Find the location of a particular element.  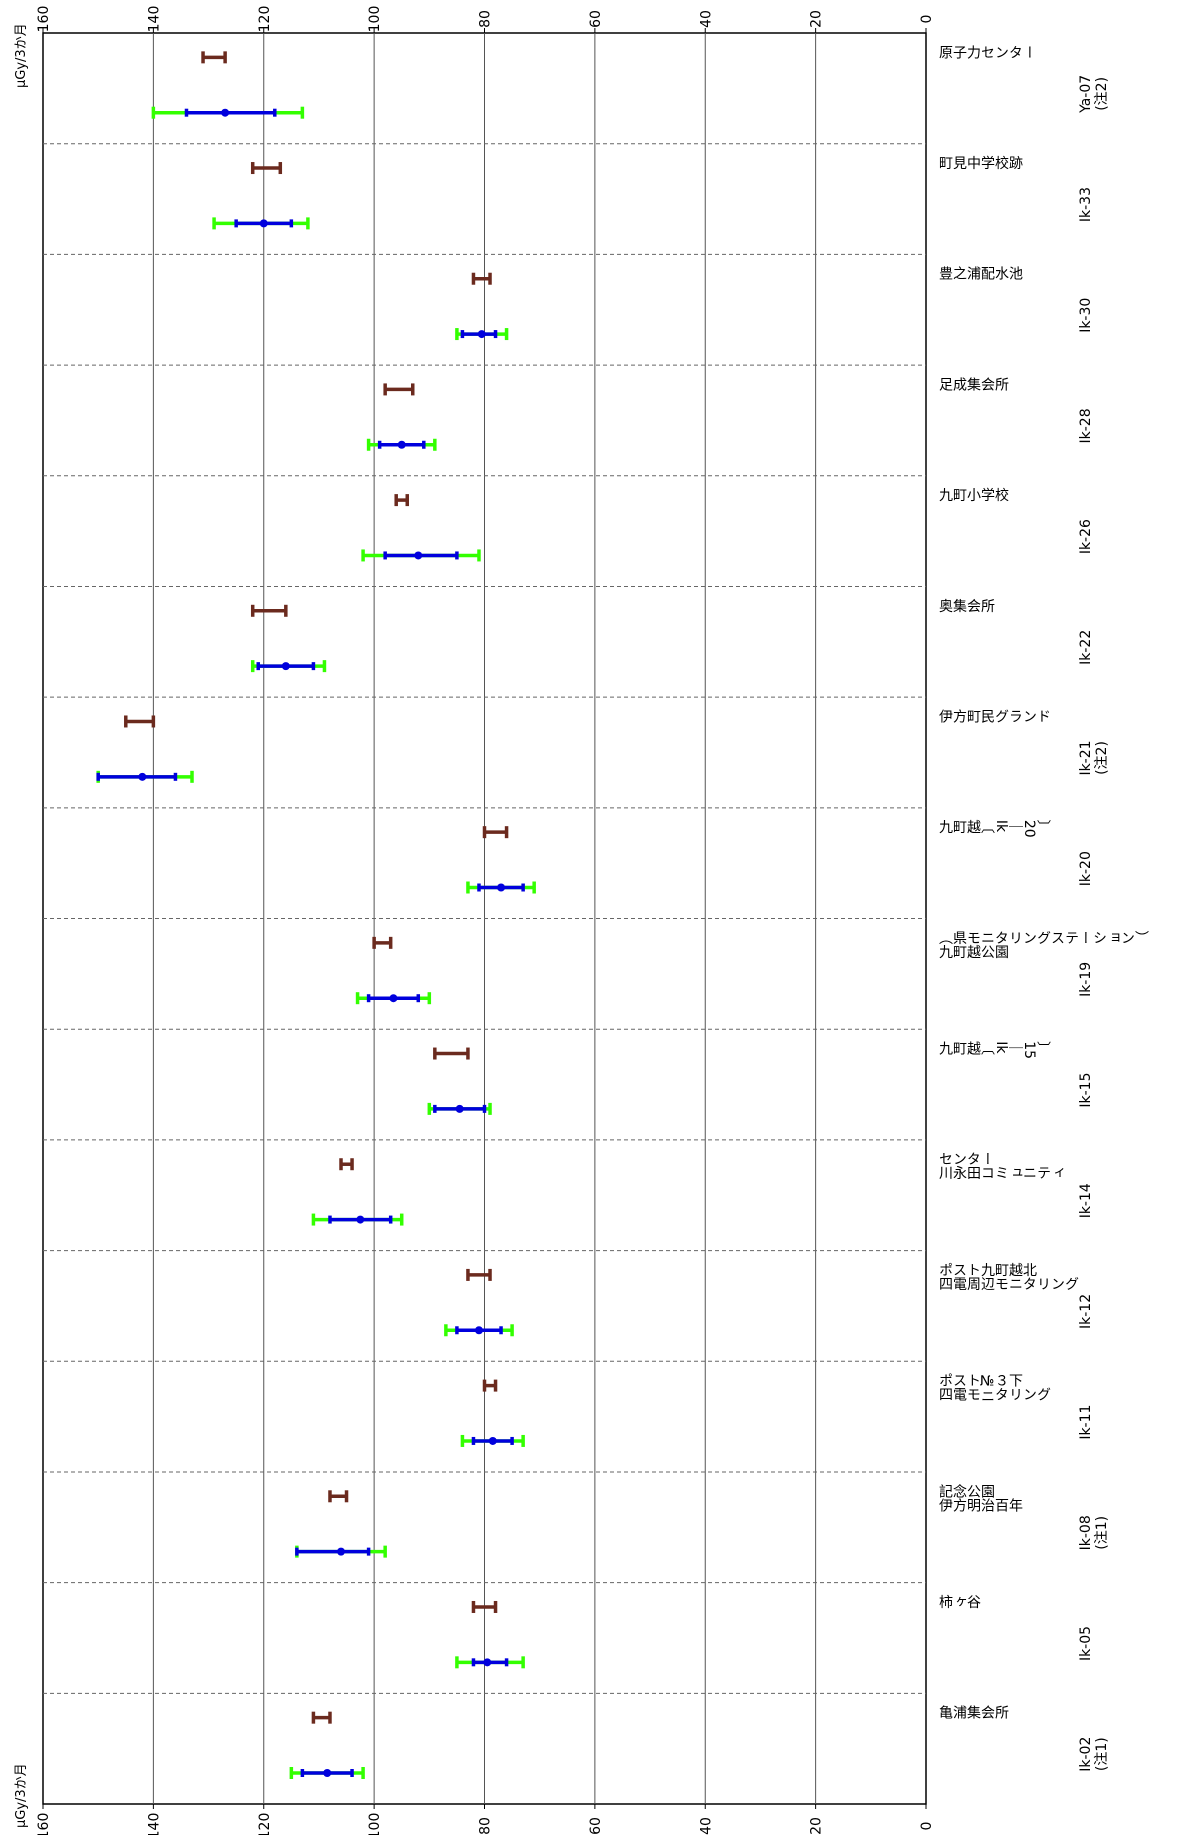

station-name-line: セ川 is located at coordinates (945, 1166).